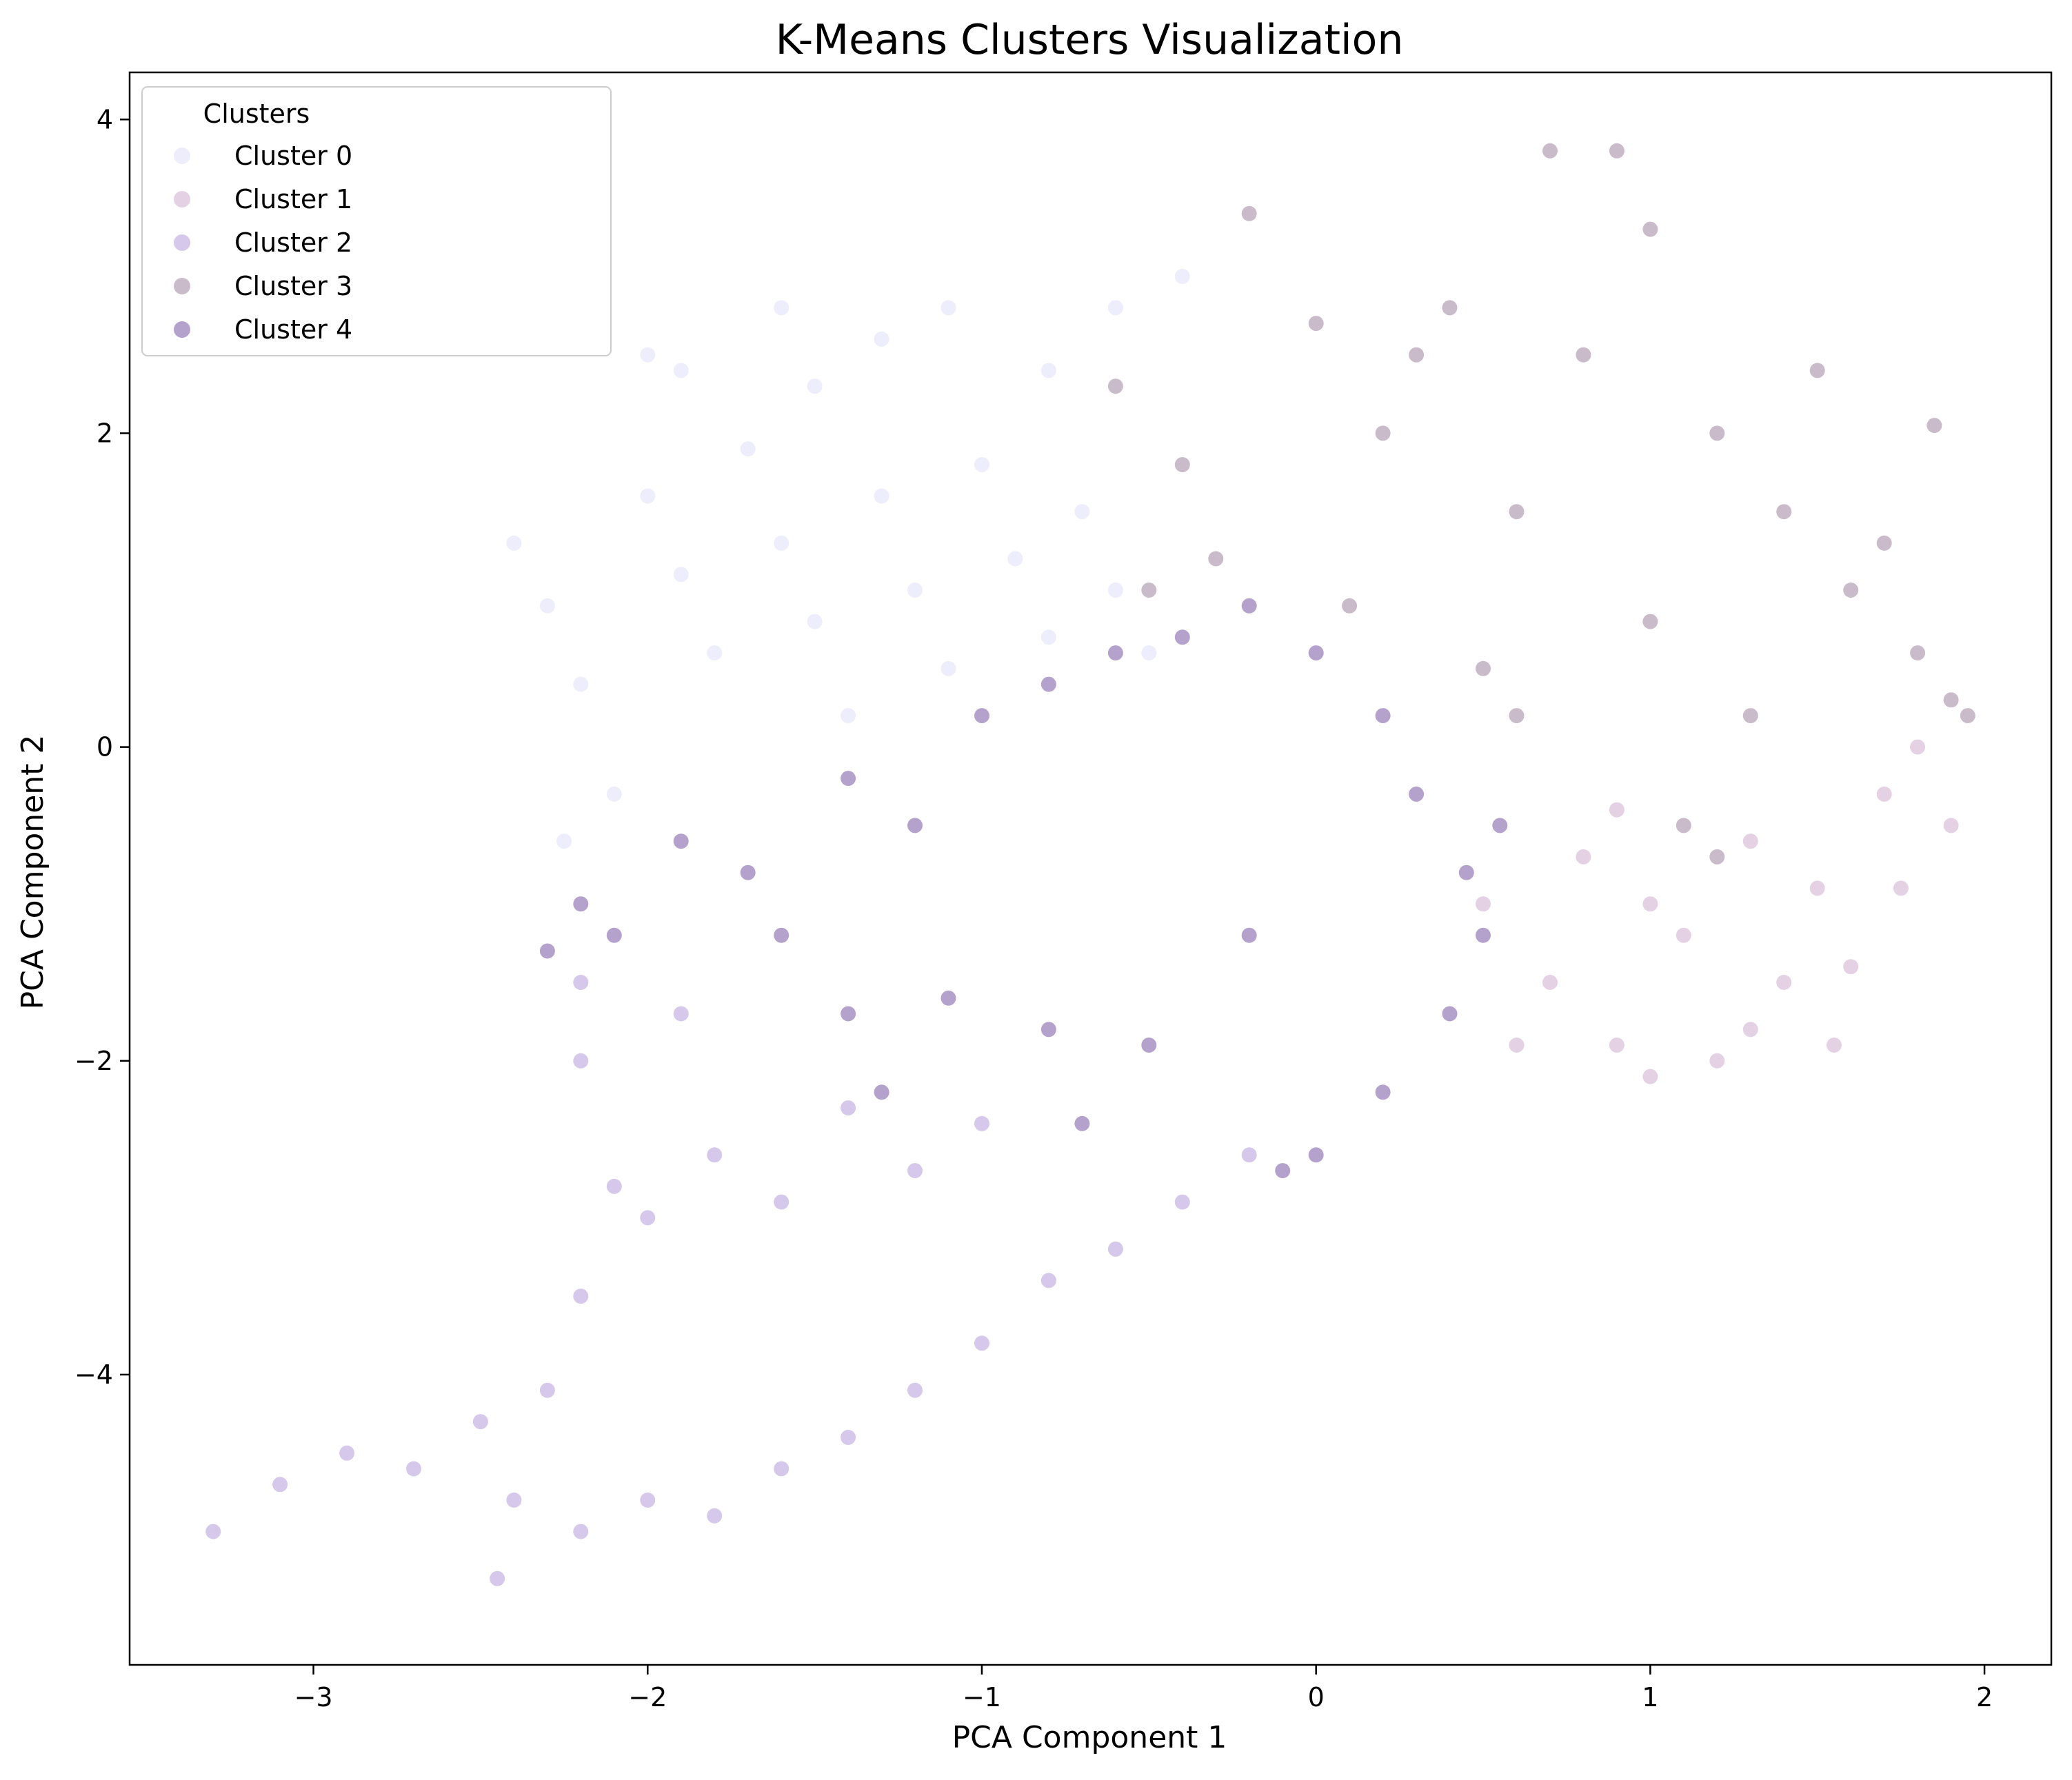  Describe the element at coordinates (1089, 1737) in the screenshot. I see `x-axis-label: PCA Component 1` at that location.